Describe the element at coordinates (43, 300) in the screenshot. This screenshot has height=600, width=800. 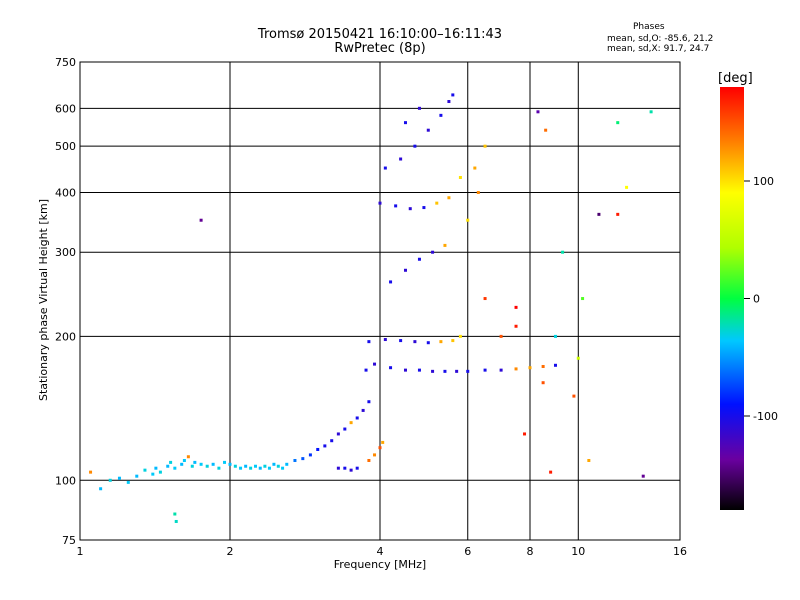
I see `y-axis-label: Stationary phase Virtual Height [km]` at that location.